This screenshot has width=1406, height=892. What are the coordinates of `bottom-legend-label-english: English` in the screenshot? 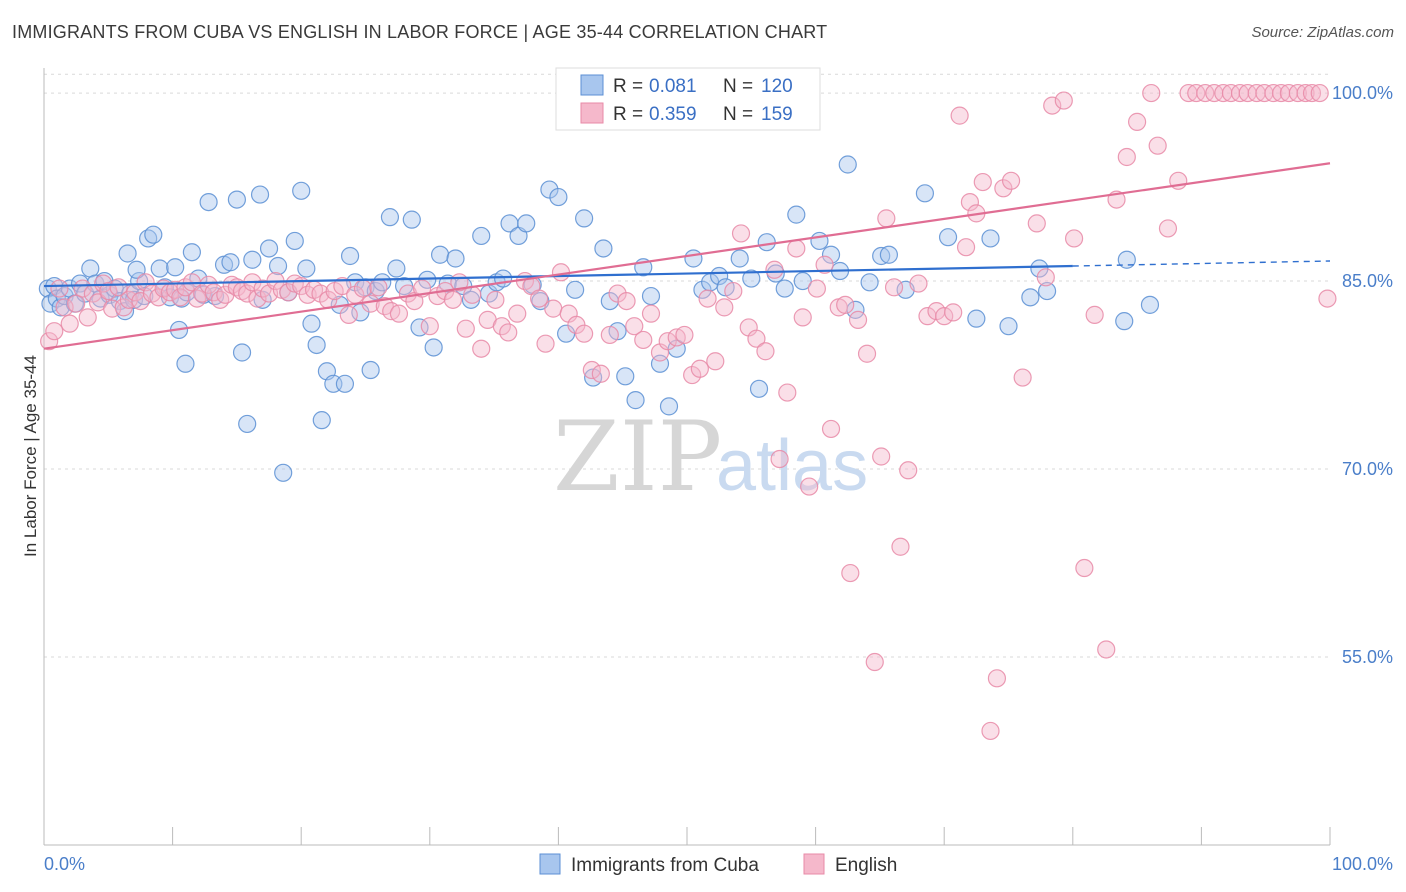 It's located at (866, 865).